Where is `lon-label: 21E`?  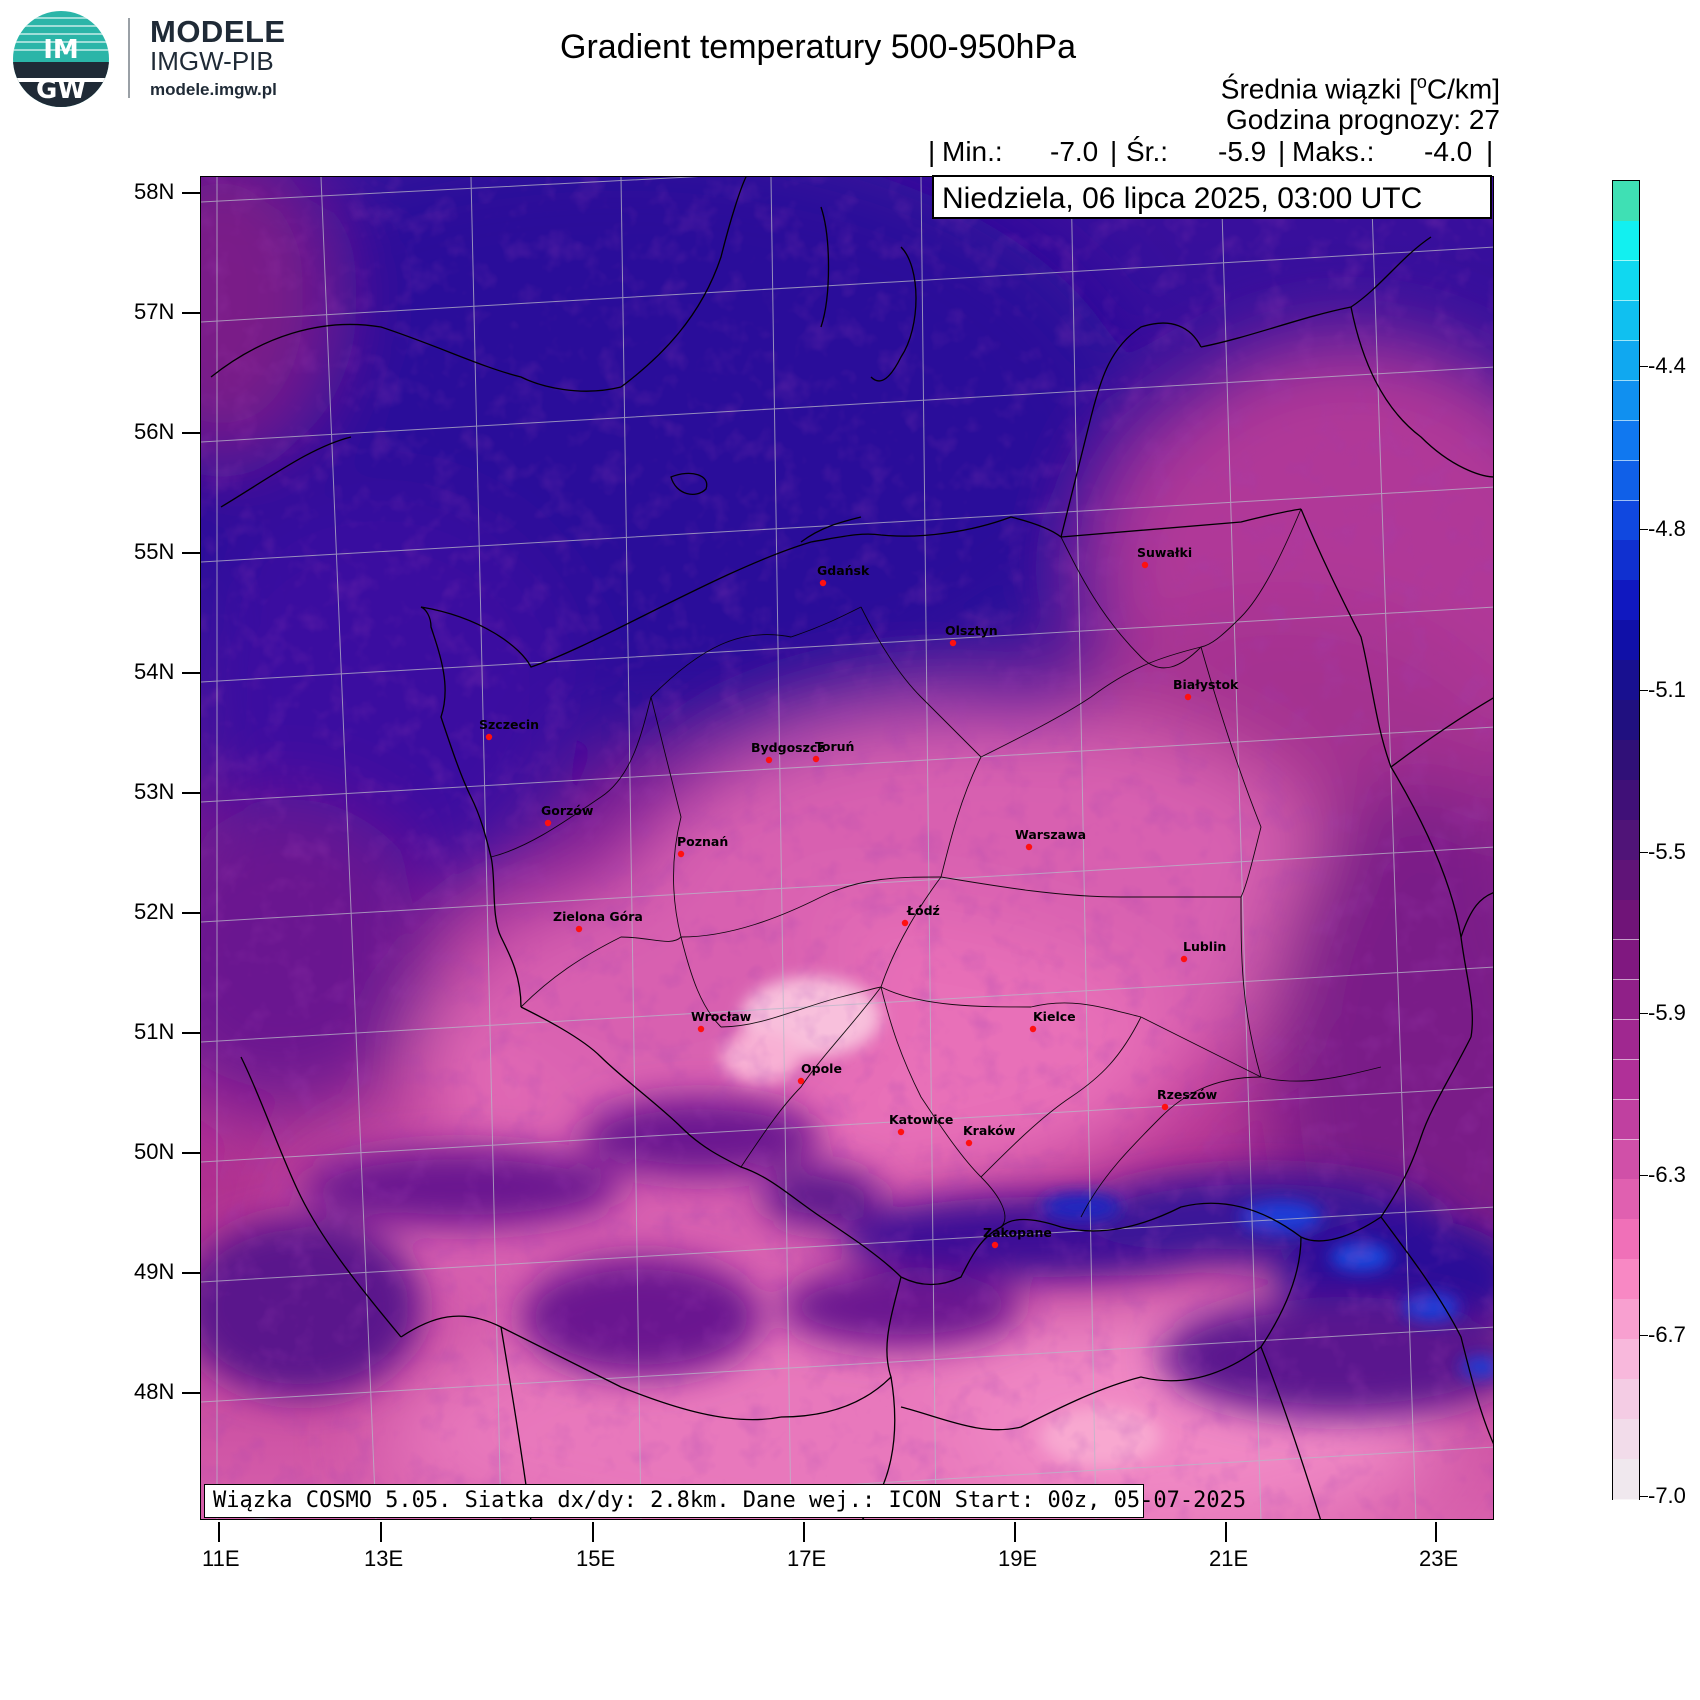
lon-label: 21E is located at coordinates (1229, 1558).